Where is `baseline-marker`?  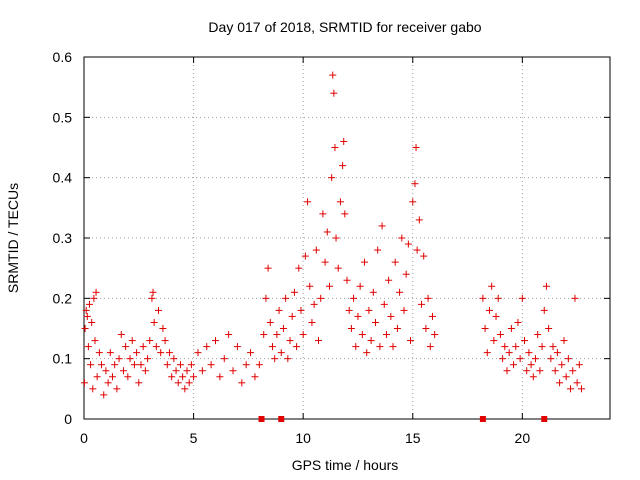 baseline-marker is located at coordinates (482, 419).